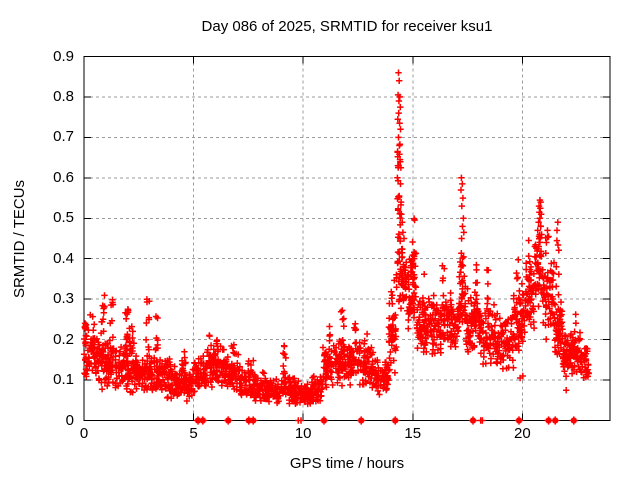 The width and height of the screenshot is (640, 480). What do you see at coordinates (347, 463) in the screenshot?
I see `x-axis-label: GPS time / hours` at bounding box center [347, 463].